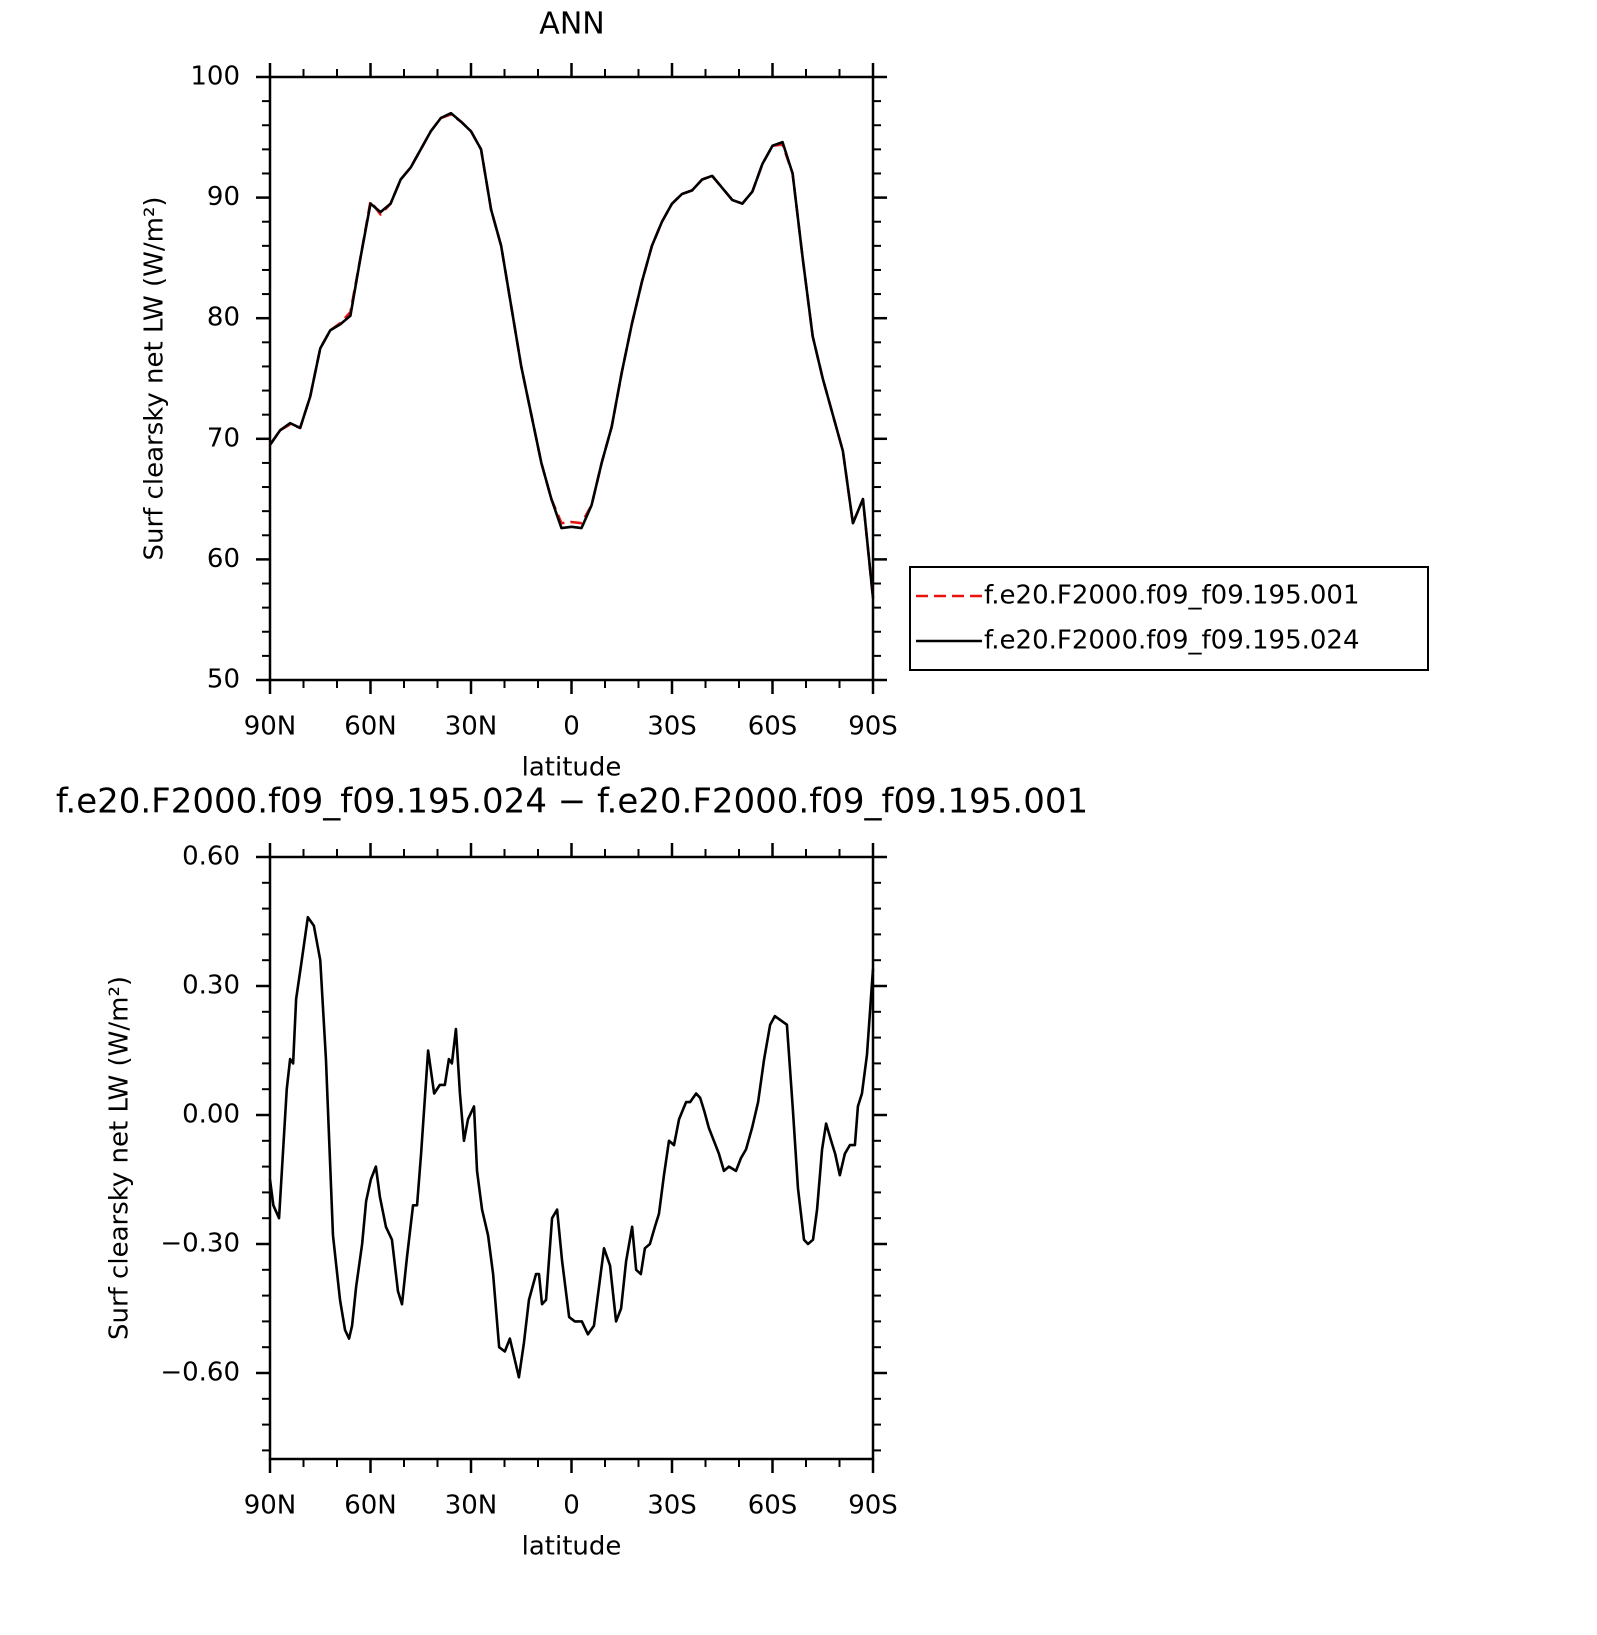 The height and width of the screenshot is (1635, 1597). What do you see at coordinates (1172, 641) in the screenshot?
I see `legend-label: f.e20.F2000.f09_f09.195.024` at bounding box center [1172, 641].